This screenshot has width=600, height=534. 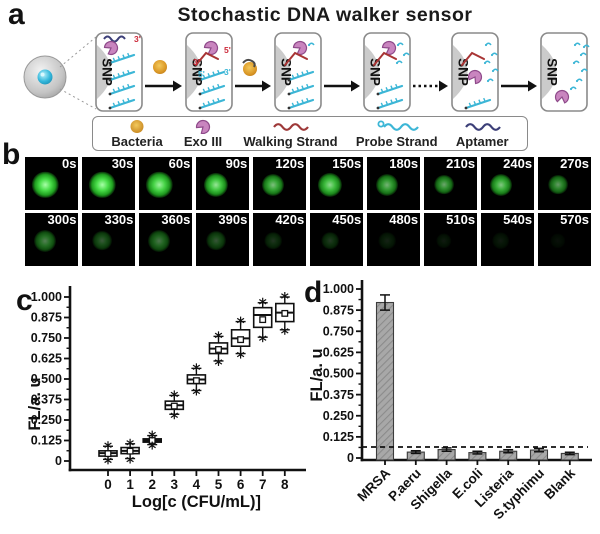 What do you see at coordinates (398, 125) in the screenshot?
I see `probe-strand-icon` at bounding box center [398, 125].